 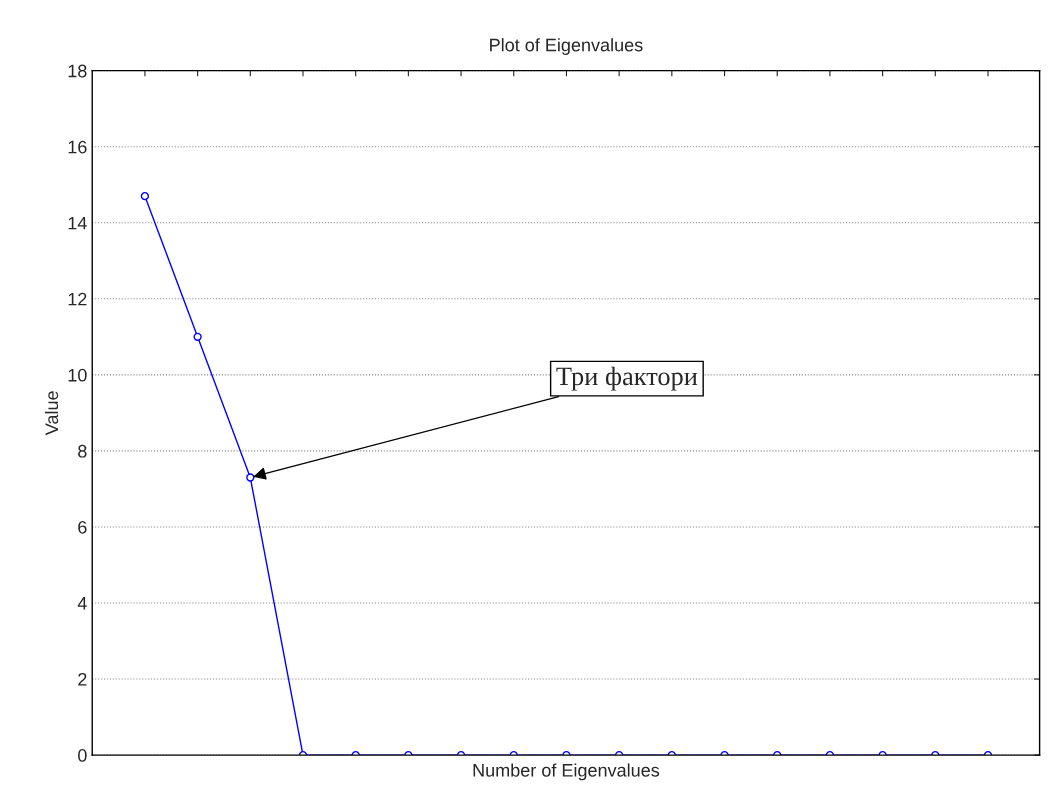 What do you see at coordinates (566, 772) in the screenshot?
I see `x-axis-title: Number of Eigenvalues` at bounding box center [566, 772].